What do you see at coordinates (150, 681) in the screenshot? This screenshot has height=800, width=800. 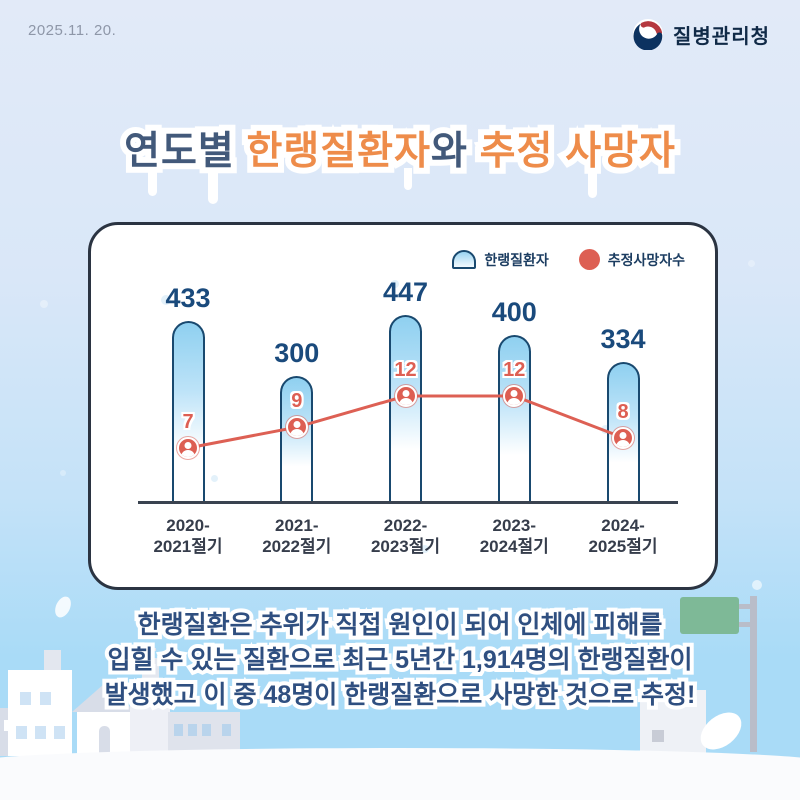 I see `church-steeple` at bounding box center [150, 681].